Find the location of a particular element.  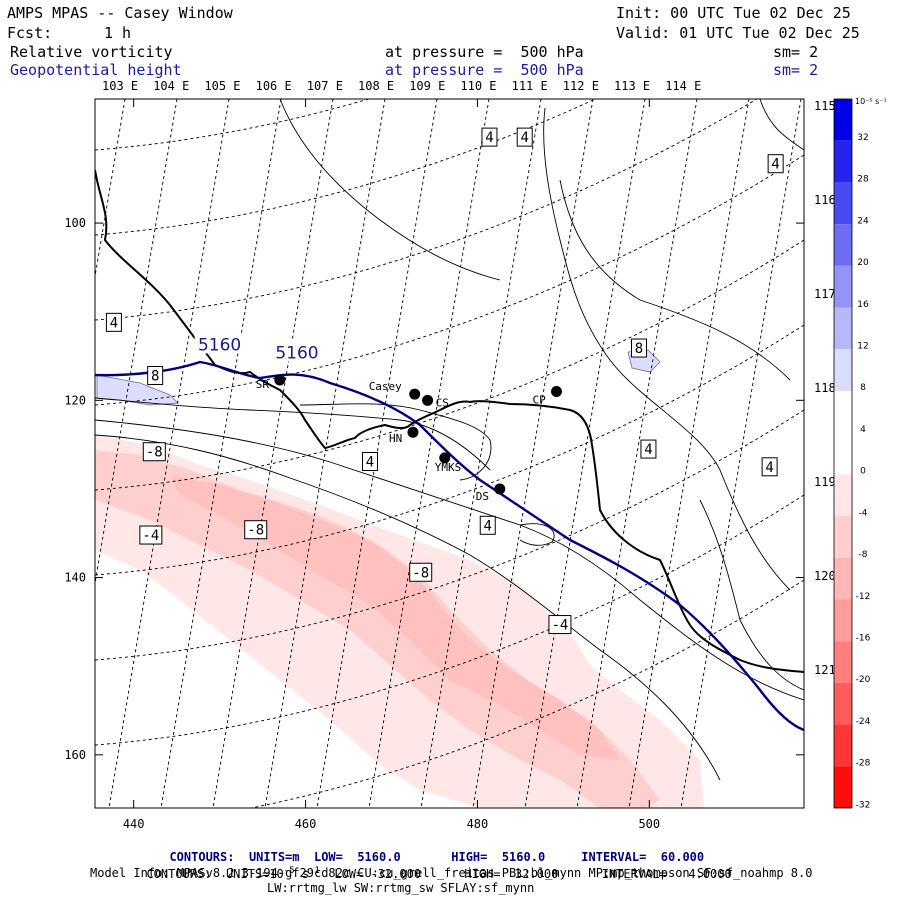

lon-label-top: 109 E is located at coordinates (427, 86).